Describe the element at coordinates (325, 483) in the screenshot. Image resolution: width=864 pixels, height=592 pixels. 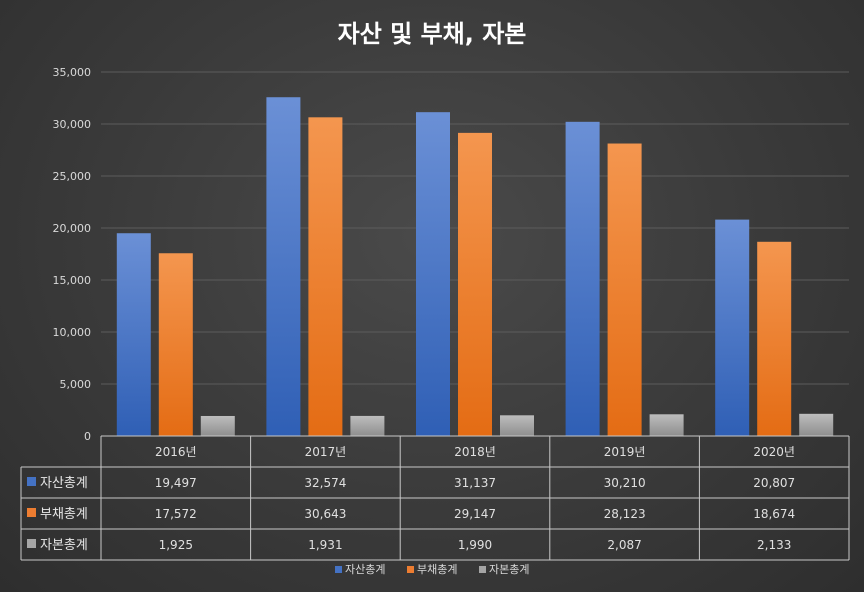
I see `table-cell: 32,574` at that location.